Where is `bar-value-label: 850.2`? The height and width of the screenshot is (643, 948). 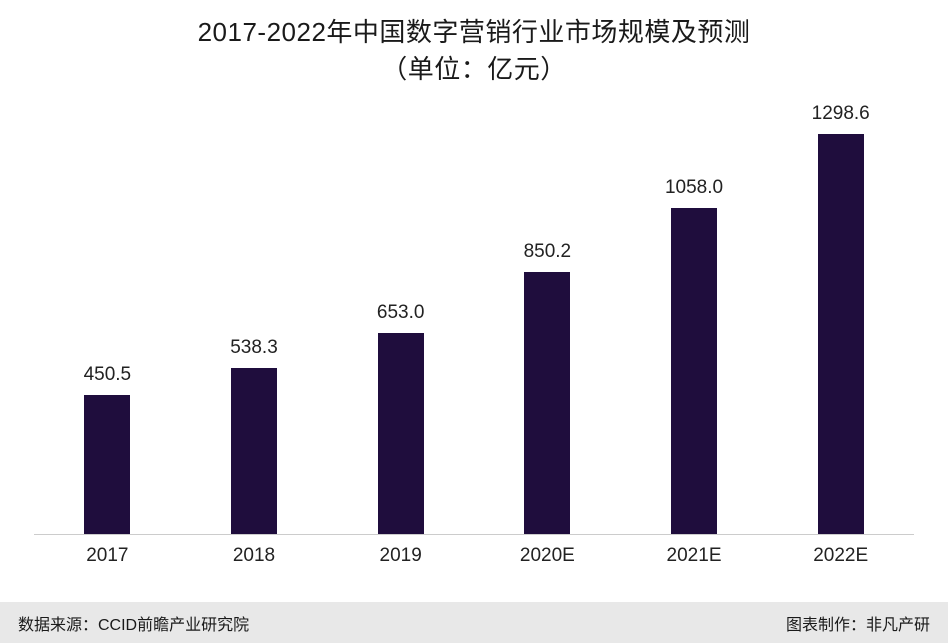 bar-value-label: 850.2 is located at coordinates (547, 251).